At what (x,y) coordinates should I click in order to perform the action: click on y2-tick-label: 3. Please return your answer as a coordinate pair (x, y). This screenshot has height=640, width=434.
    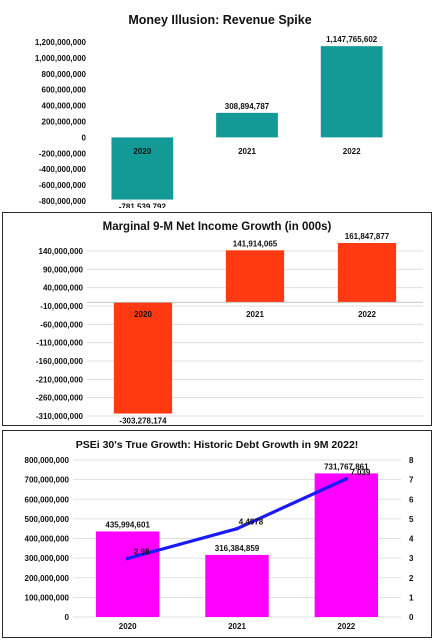
    Looking at the image, I should click on (411, 558).